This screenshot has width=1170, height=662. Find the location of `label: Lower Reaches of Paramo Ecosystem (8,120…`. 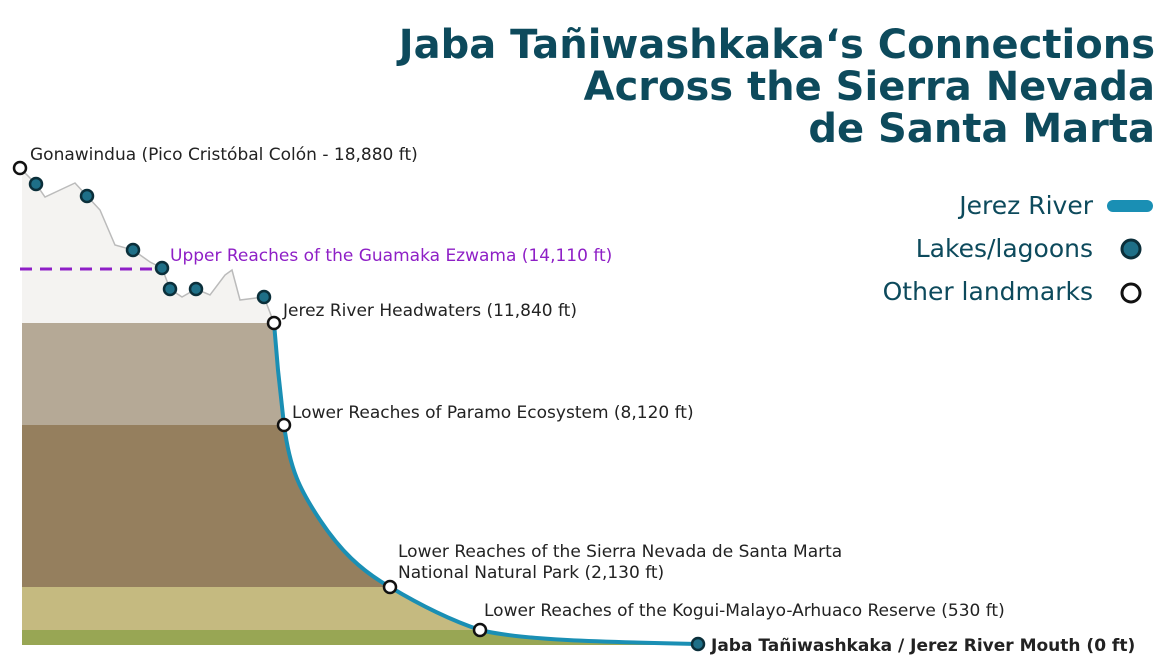

label: Lower Reaches of Paramo Ecosystem (8,120… is located at coordinates (493, 413).